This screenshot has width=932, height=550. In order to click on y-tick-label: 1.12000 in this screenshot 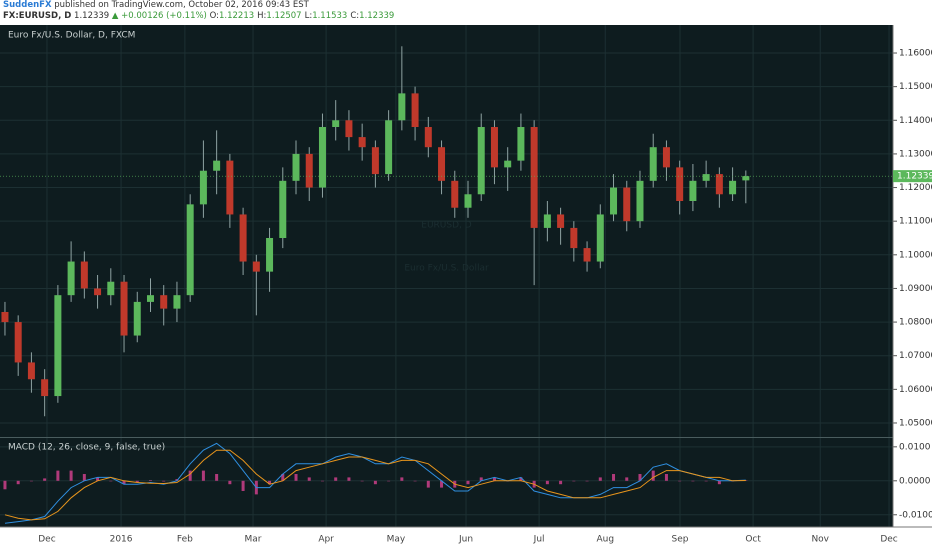, I will do `click(915, 188)`.